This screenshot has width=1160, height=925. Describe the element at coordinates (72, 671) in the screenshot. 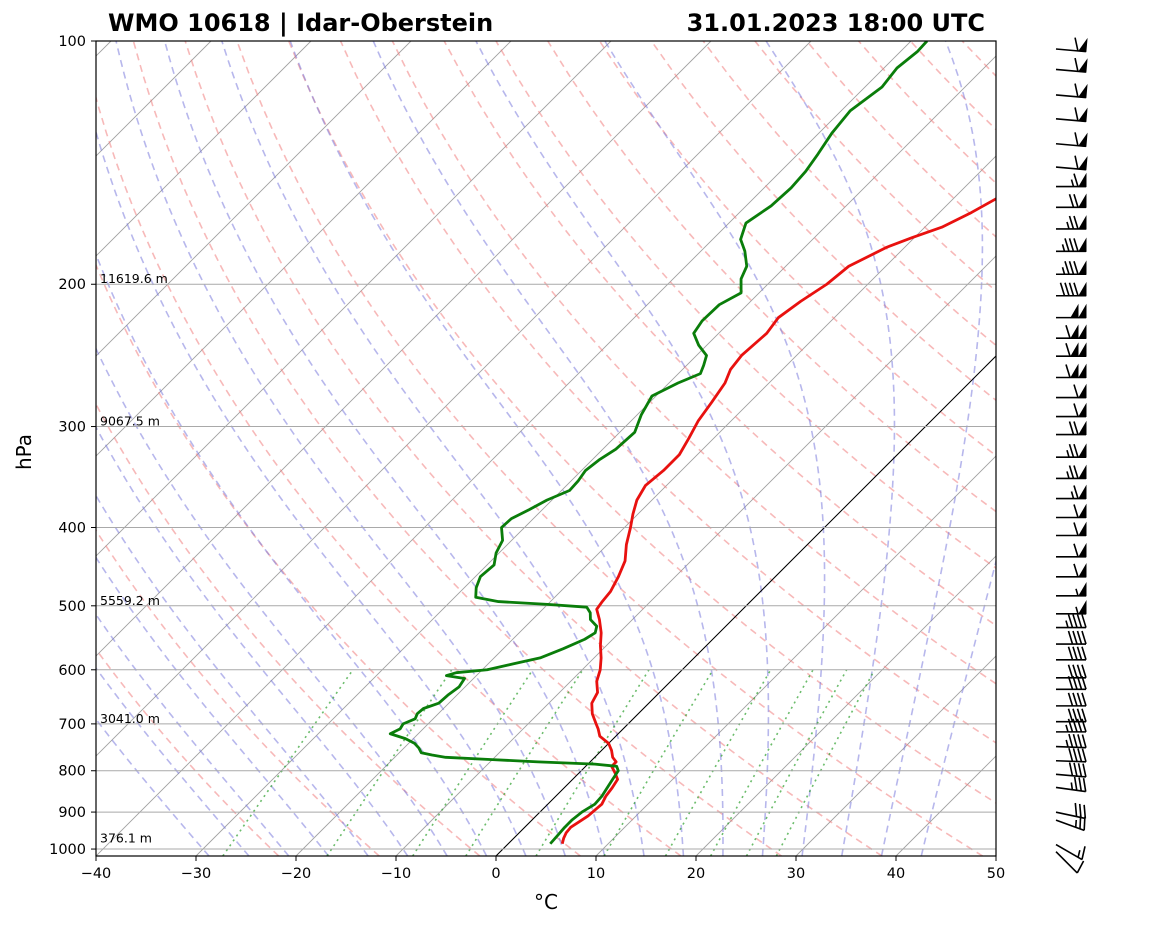

I see `y-tick-label: 600` at that location.